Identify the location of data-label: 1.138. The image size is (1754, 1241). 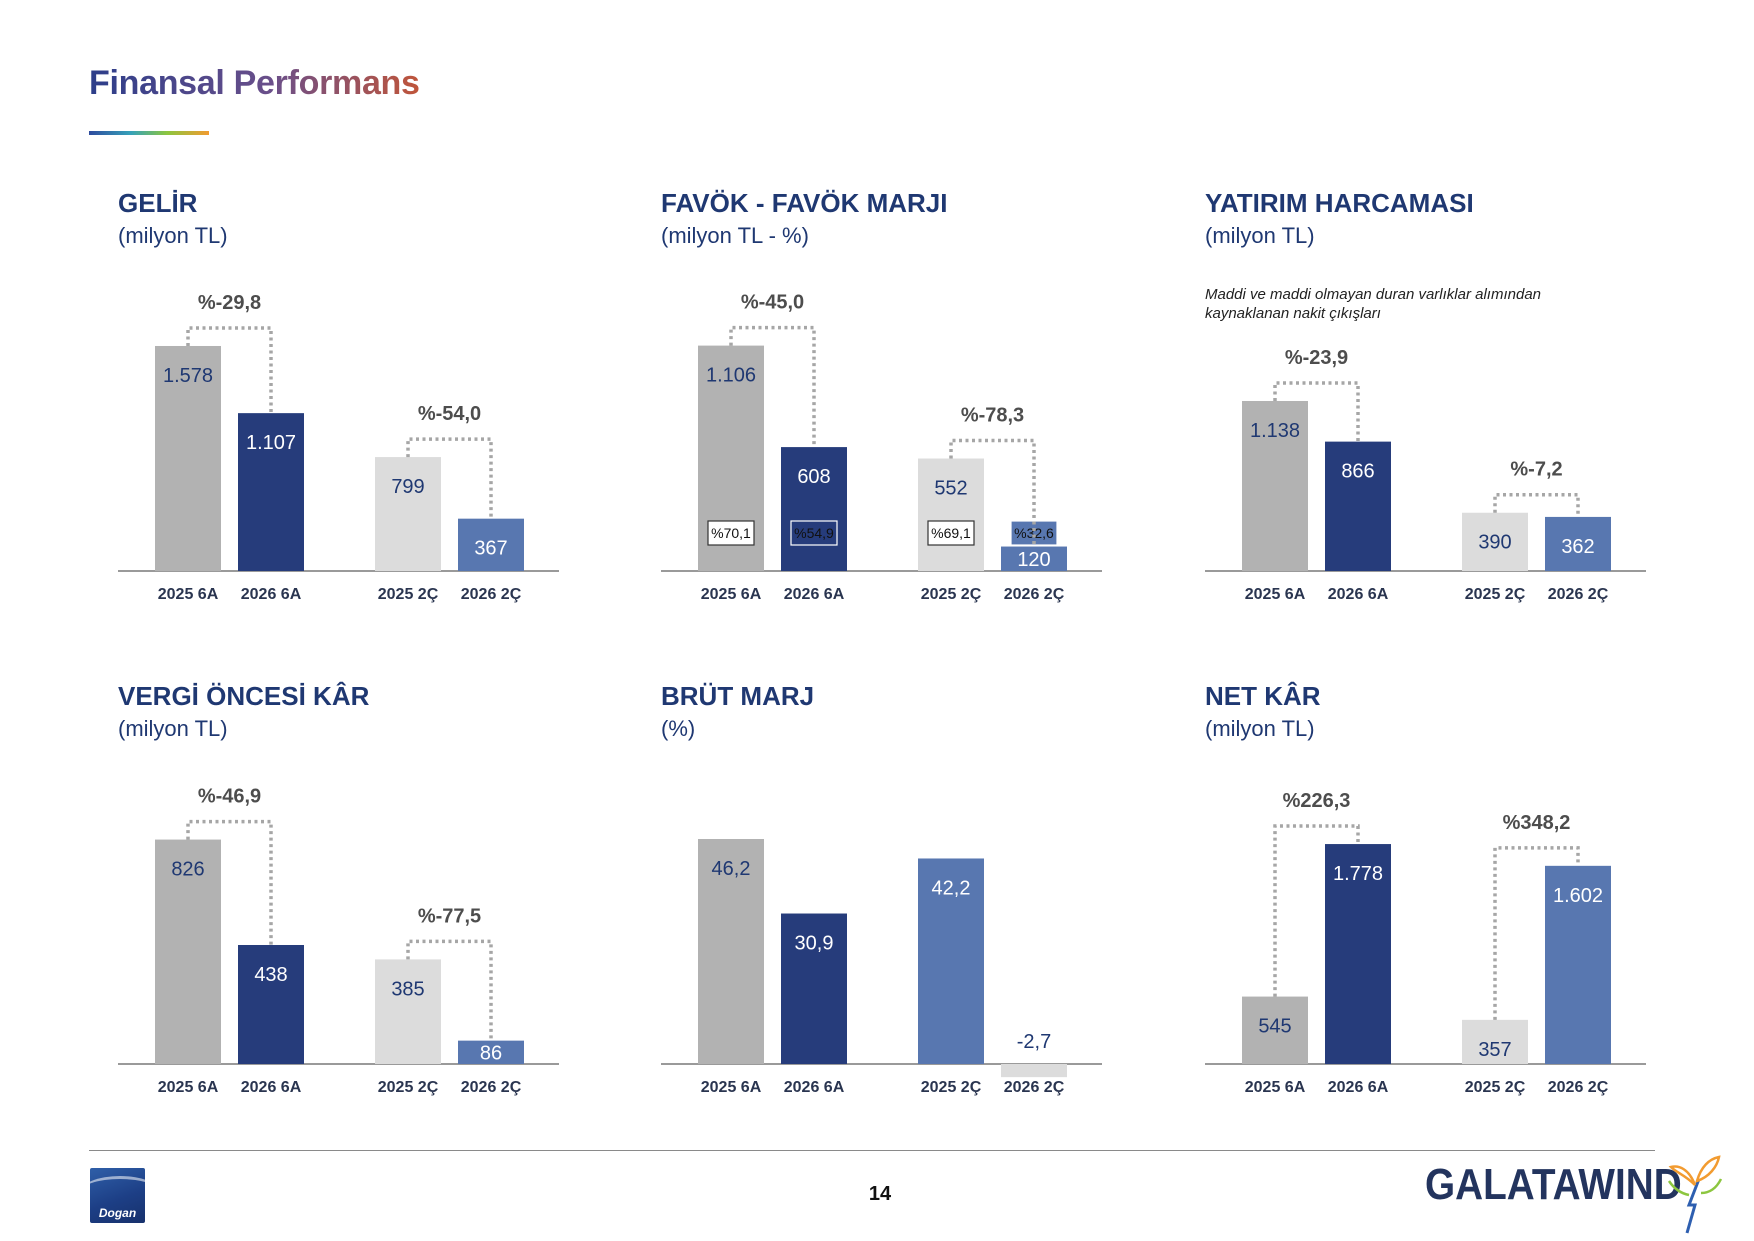
(1275, 431).